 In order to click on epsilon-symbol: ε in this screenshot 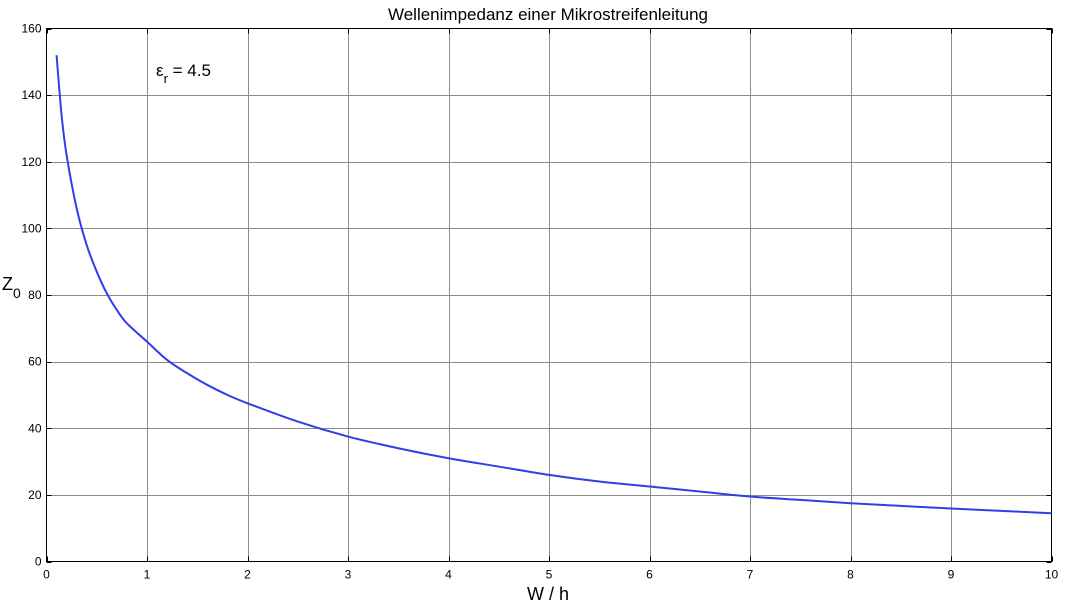, I will do `click(160, 70)`.